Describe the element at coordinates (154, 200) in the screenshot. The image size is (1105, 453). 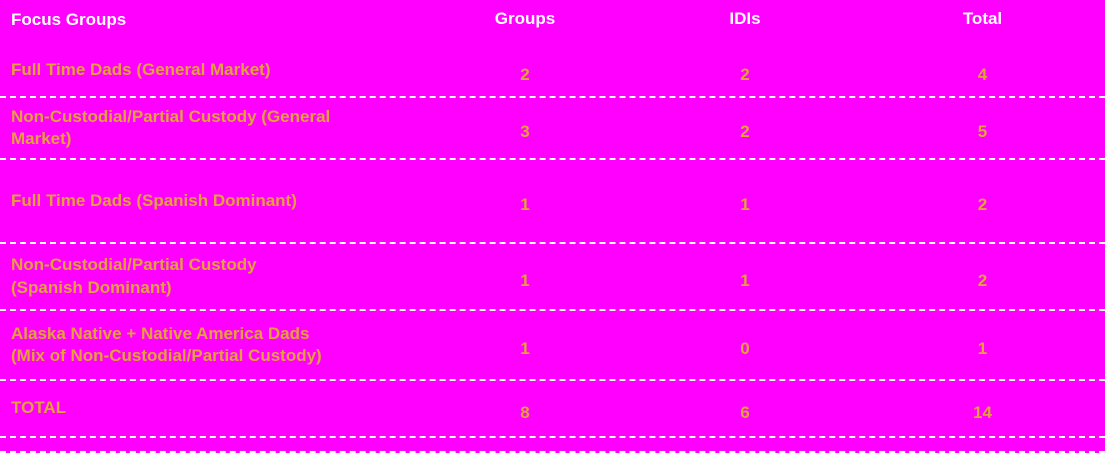
I see `row-label: Full Time Dads (Spanish Dominant)` at that location.